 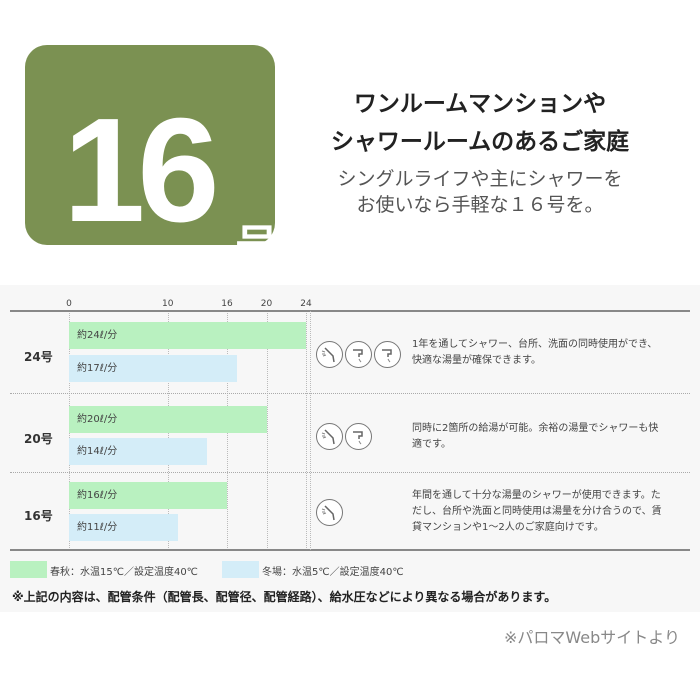 What do you see at coordinates (168, 419) in the screenshot?
I see `bar-spring-autumn: 約20ℓ/分` at bounding box center [168, 419].